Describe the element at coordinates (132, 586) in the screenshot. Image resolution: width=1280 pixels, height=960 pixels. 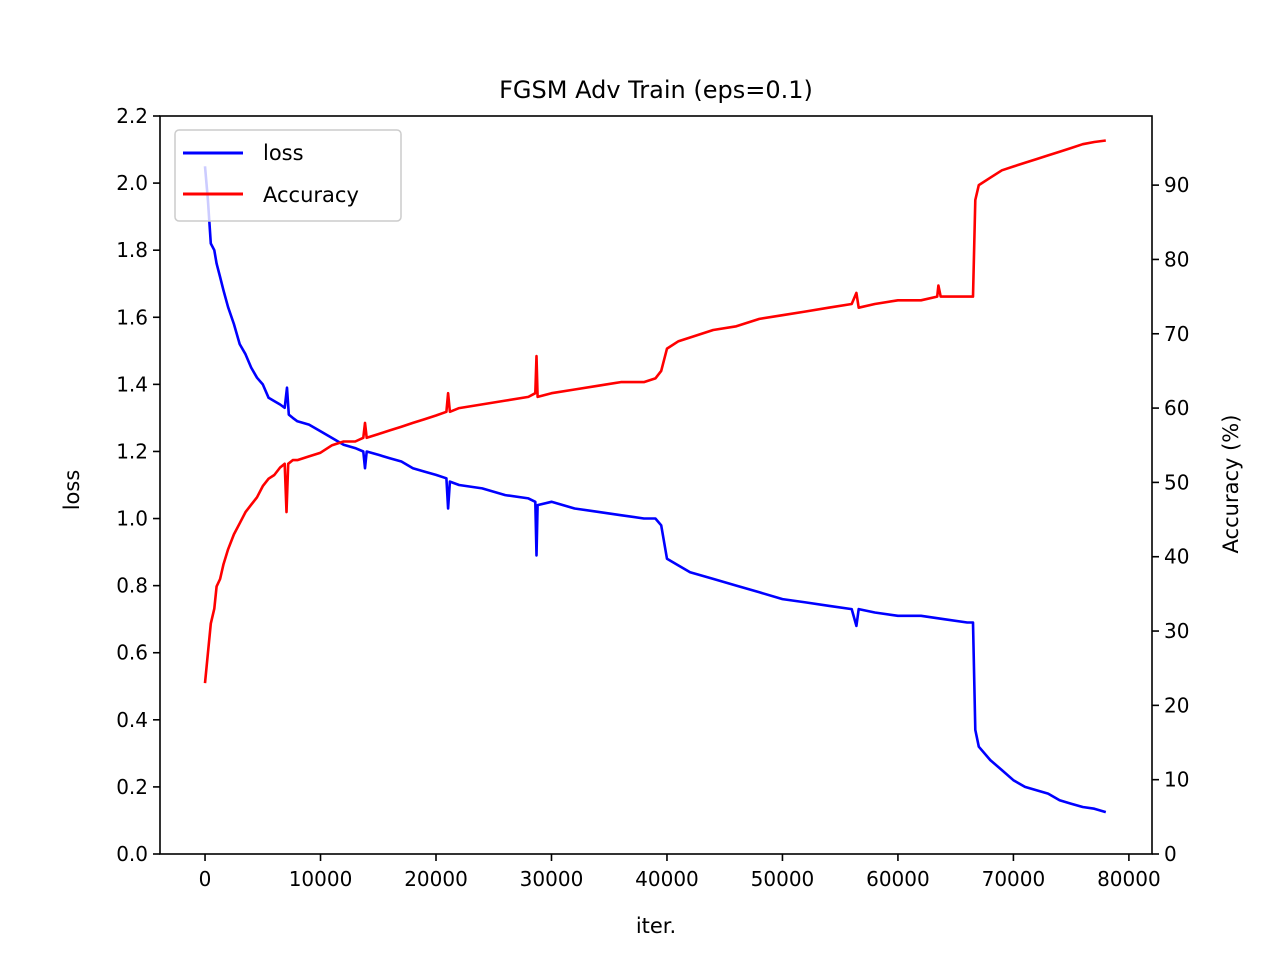
I see `left-y-tick-label: 0.8` at that location.